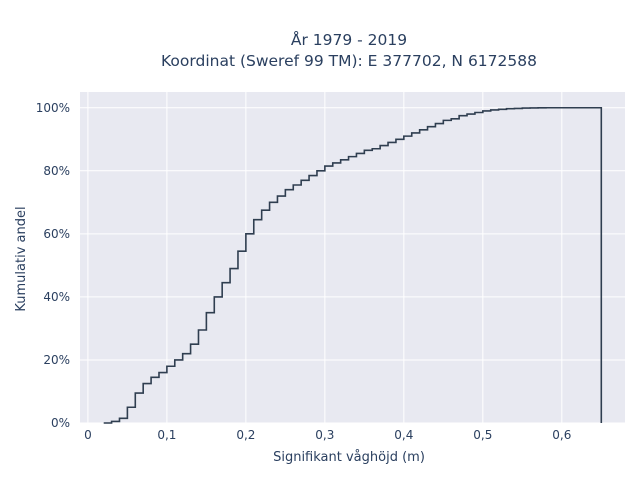  What do you see at coordinates (56, 297) in the screenshot?
I see `y-tick-label: 40%` at bounding box center [56, 297].